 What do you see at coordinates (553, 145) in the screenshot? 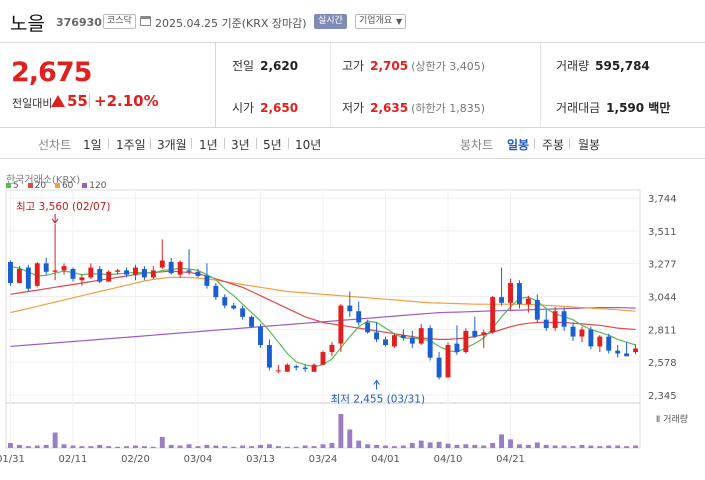
I see `tab-weekly-candle: 주봉` at bounding box center [553, 145].